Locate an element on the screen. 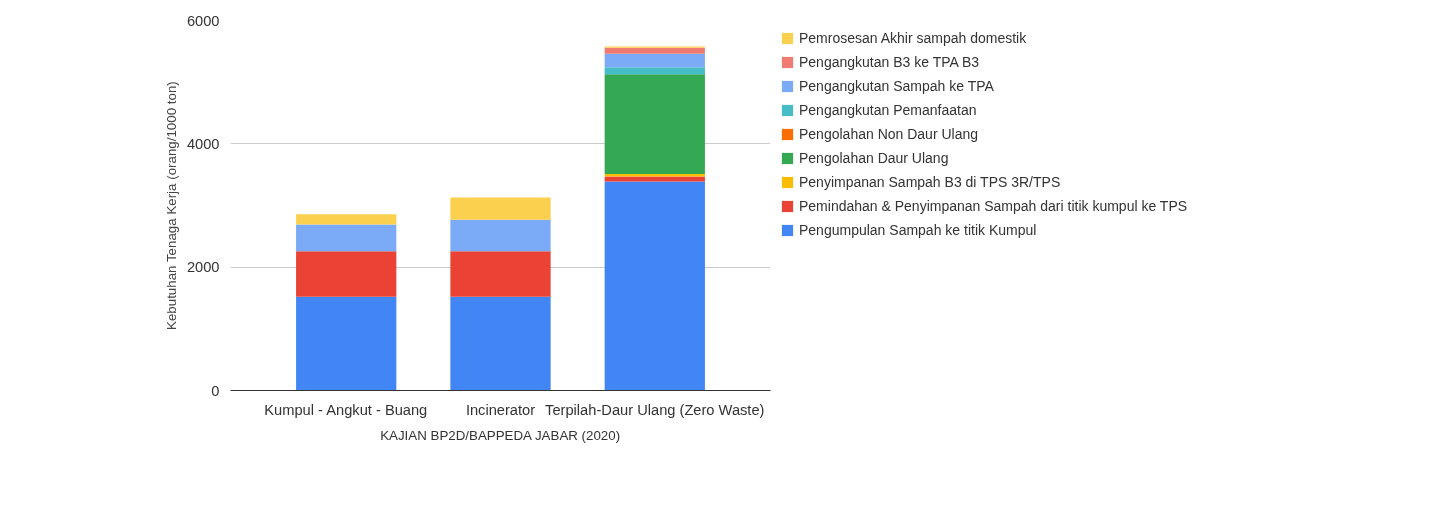 The image size is (1434, 508). y-tick-label: 0 is located at coordinates (215, 390).